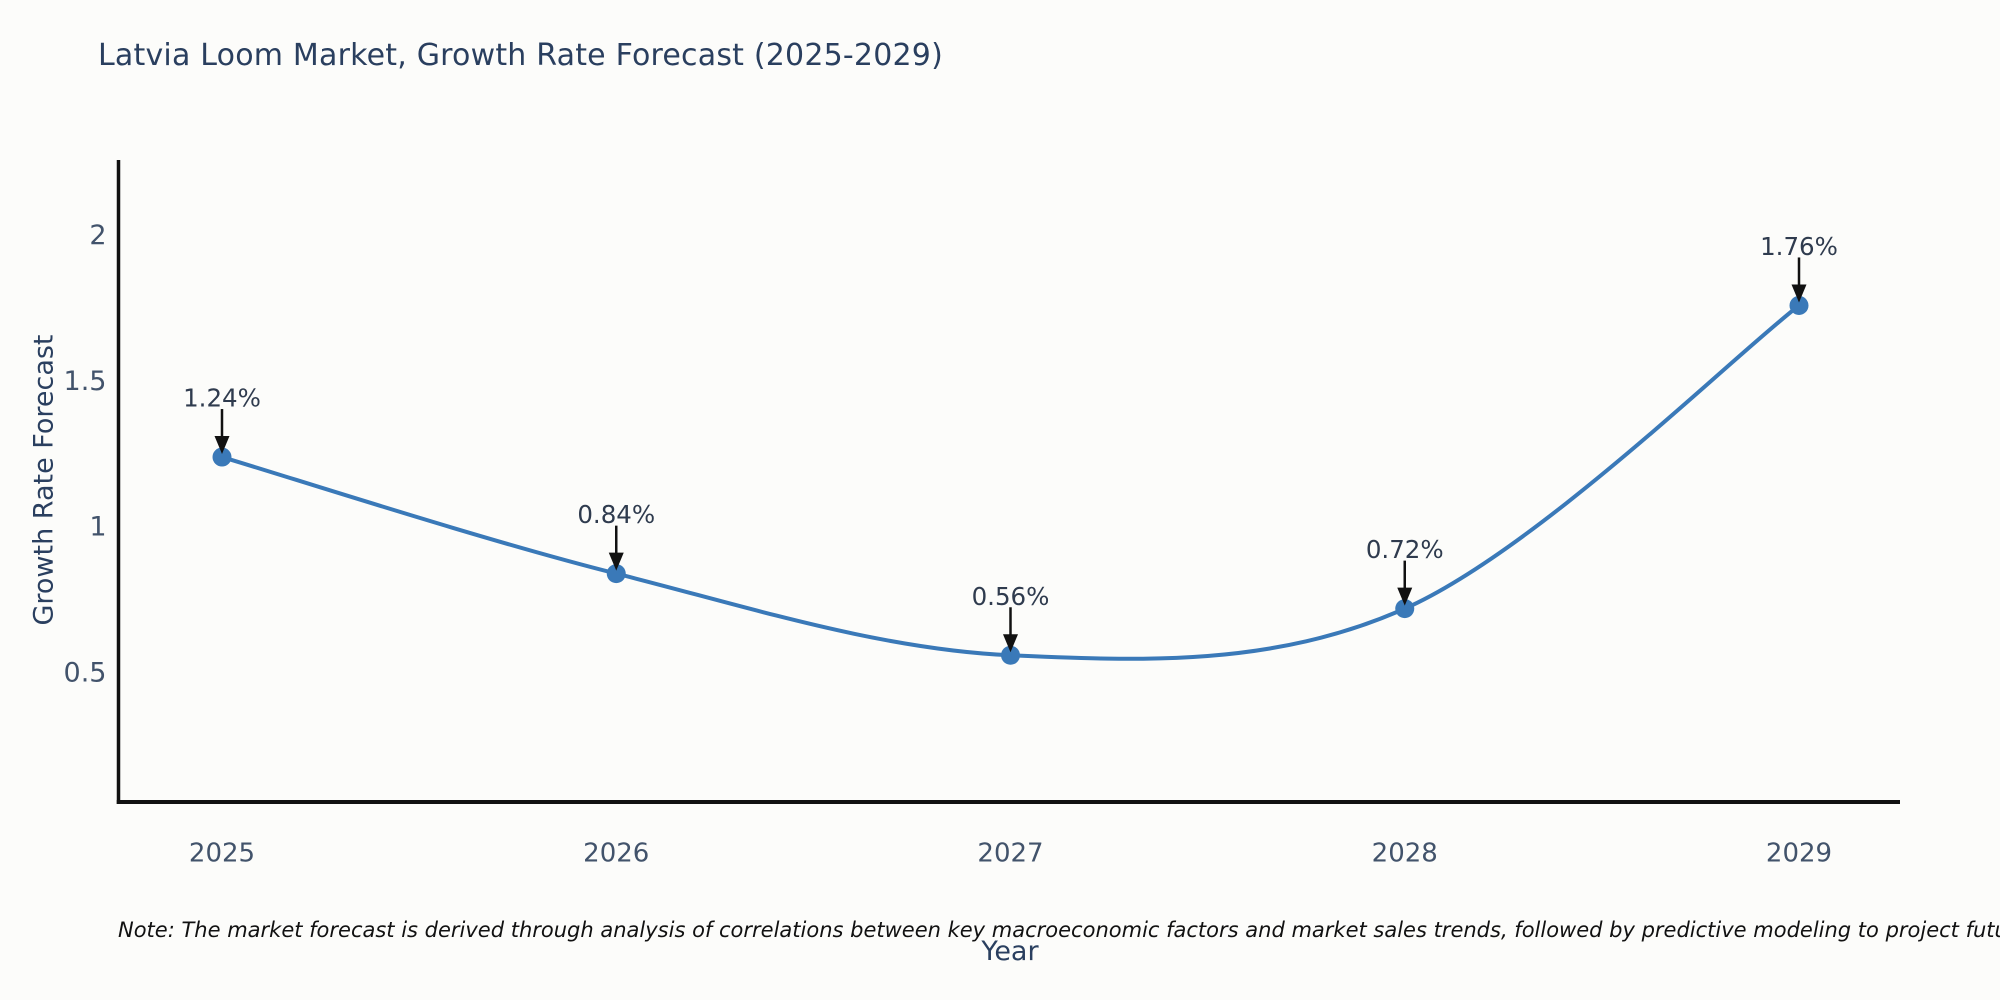  What do you see at coordinates (1405, 549) in the screenshot?
I see `data-point-label: 0.72%` at bounding box center [1405, 549].